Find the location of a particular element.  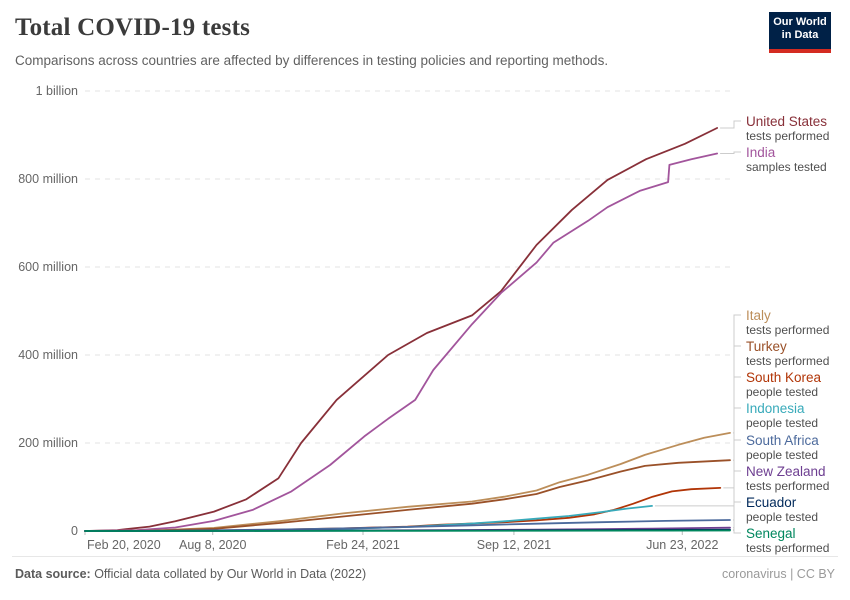

legend-measure: samples tested is located at coordinates (786, 167).